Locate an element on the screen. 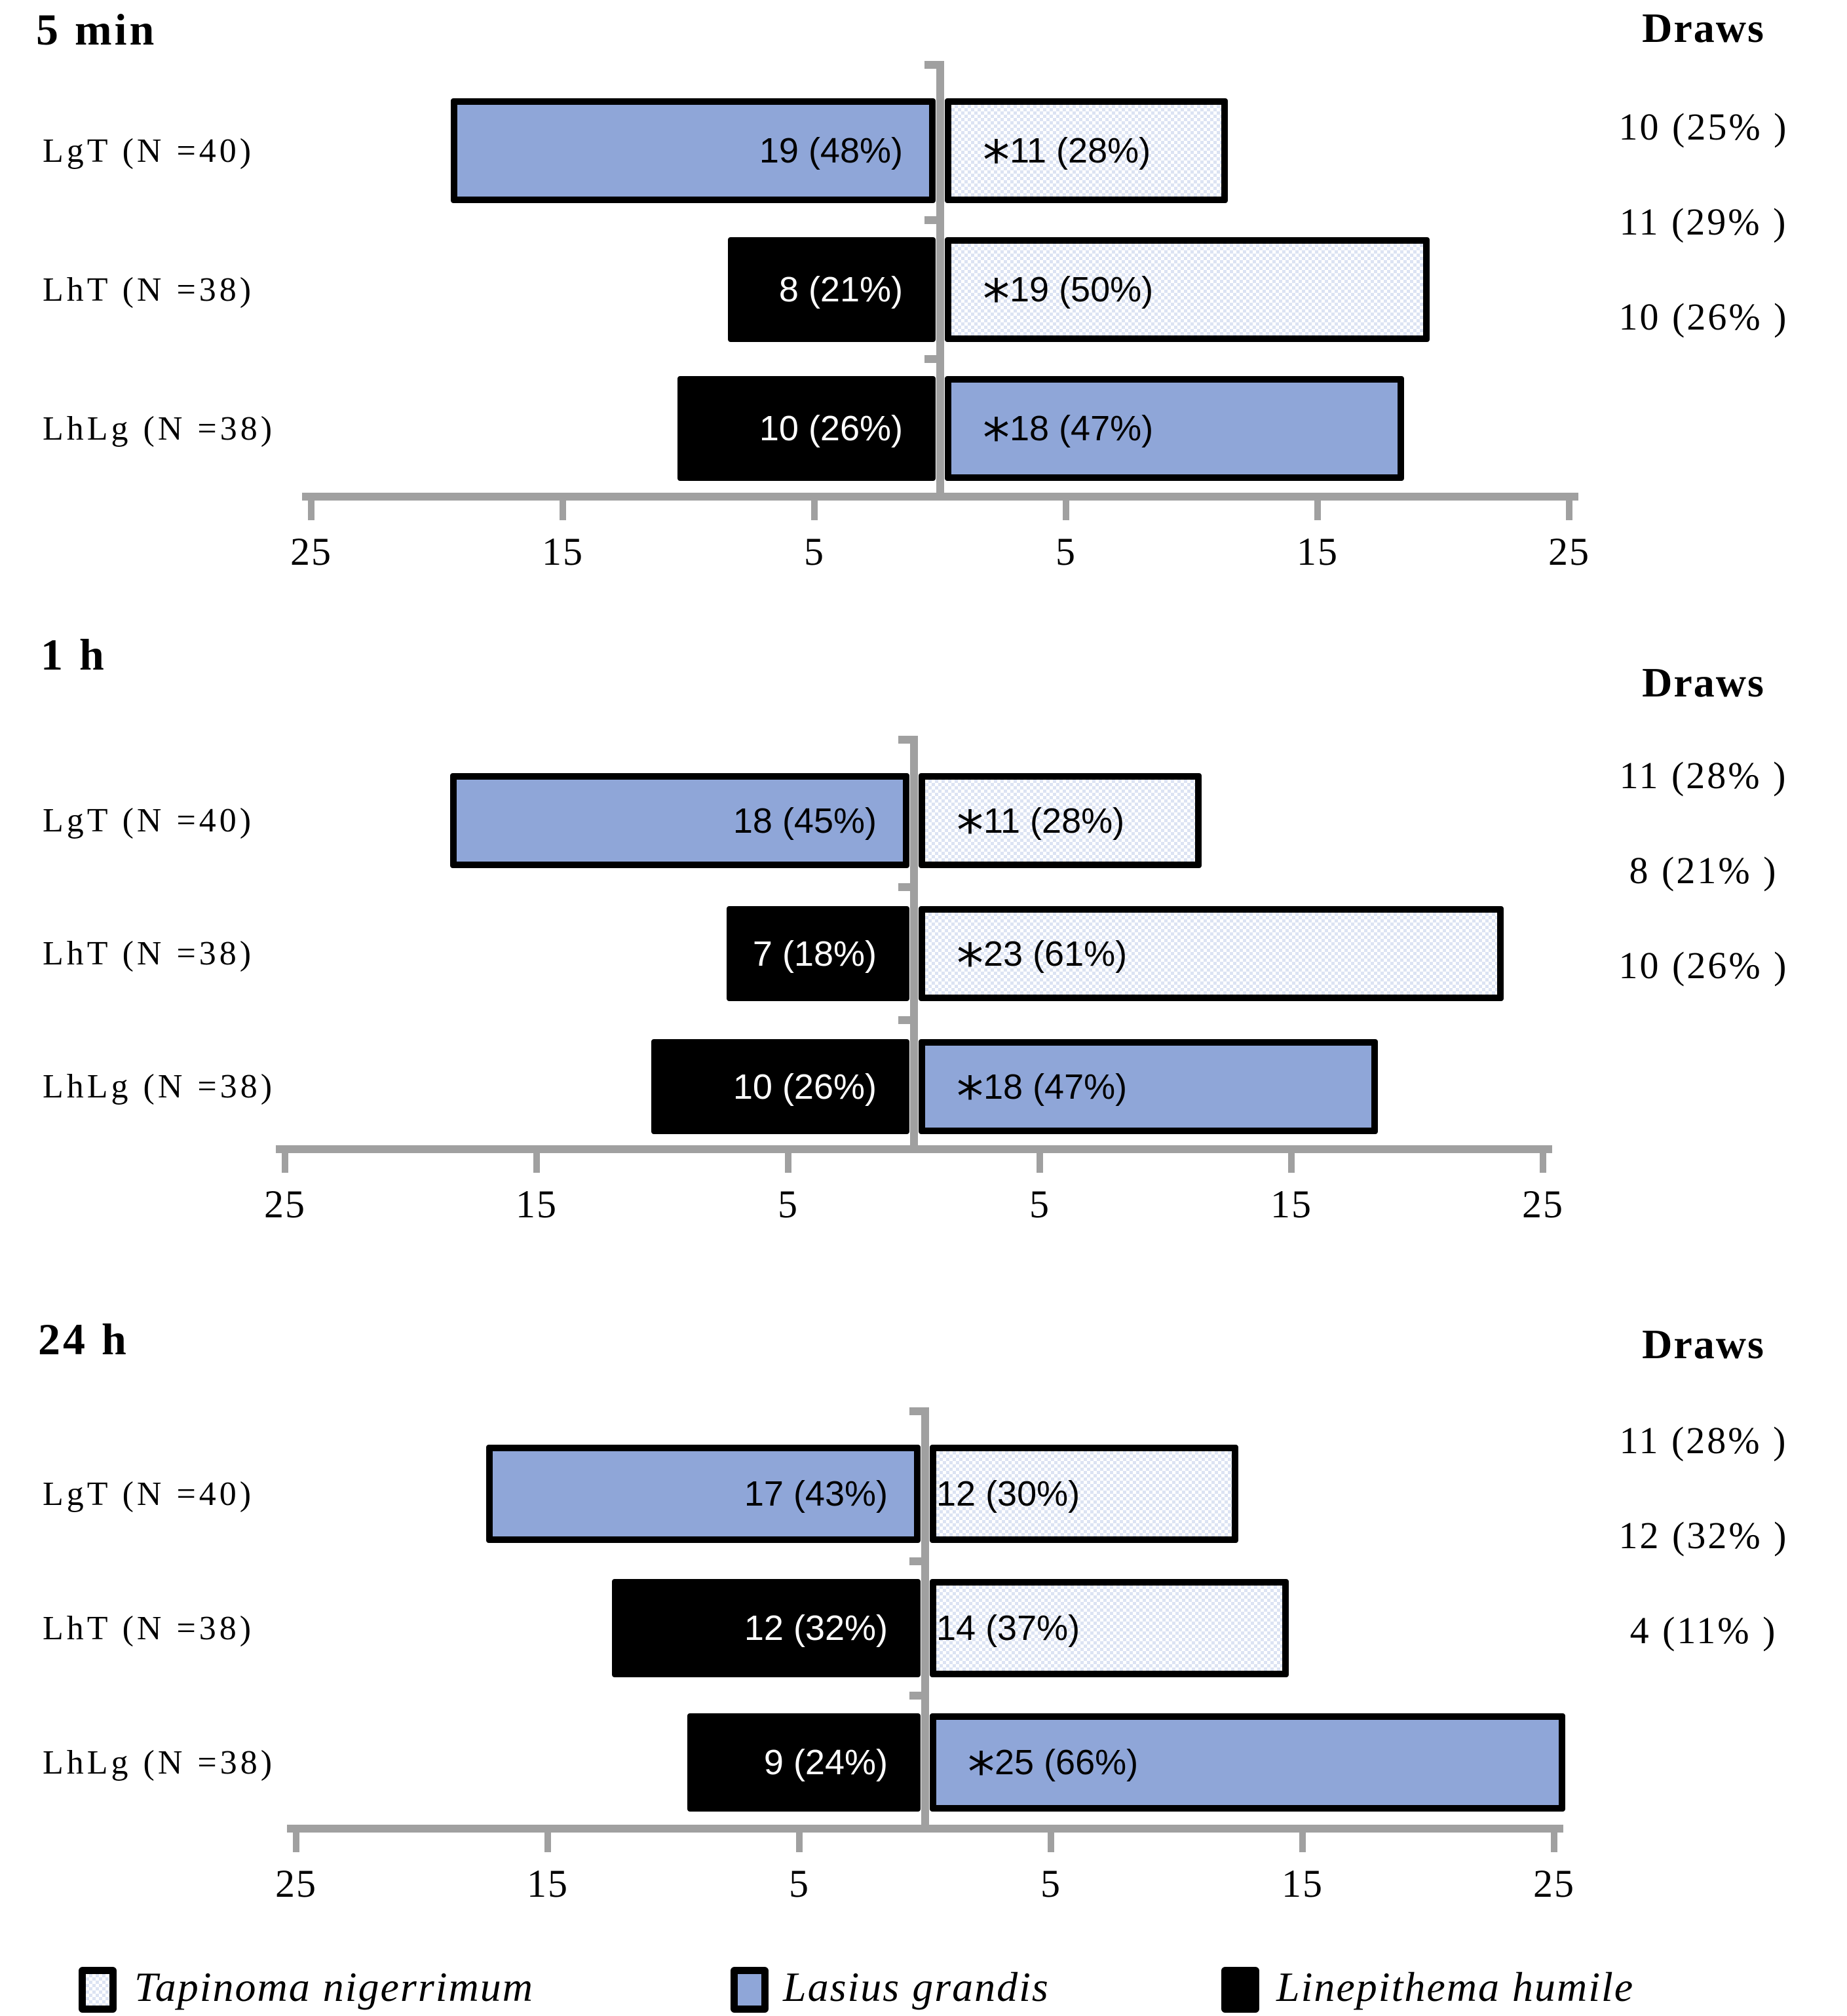  draws-value: 10 (26% ) is located at coordinates (1703, 965).